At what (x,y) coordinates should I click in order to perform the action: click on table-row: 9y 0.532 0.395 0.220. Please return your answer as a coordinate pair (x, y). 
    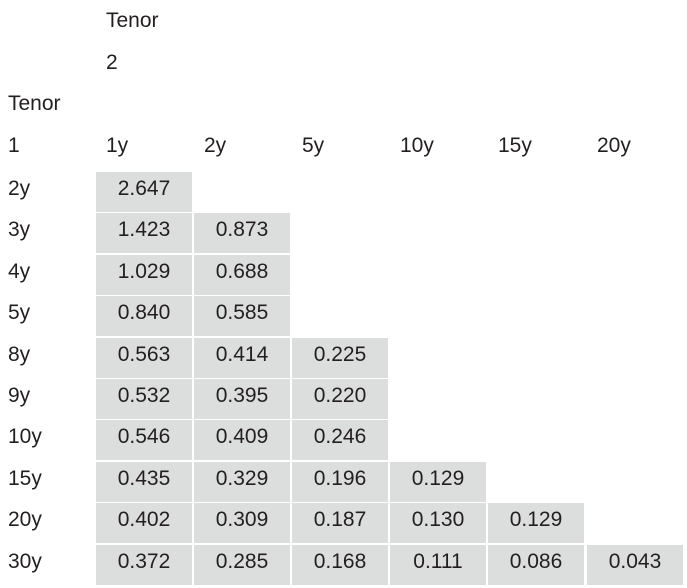
    Looking at the image, I should click on (343, 399).